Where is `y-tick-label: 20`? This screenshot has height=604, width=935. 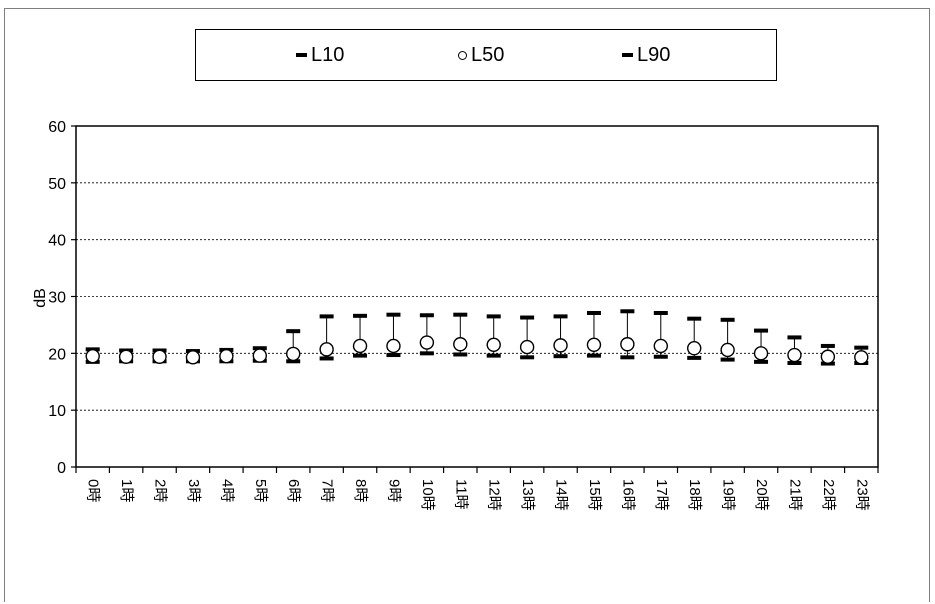
y-tick-label: 20 is located at coordinates (57, 354).